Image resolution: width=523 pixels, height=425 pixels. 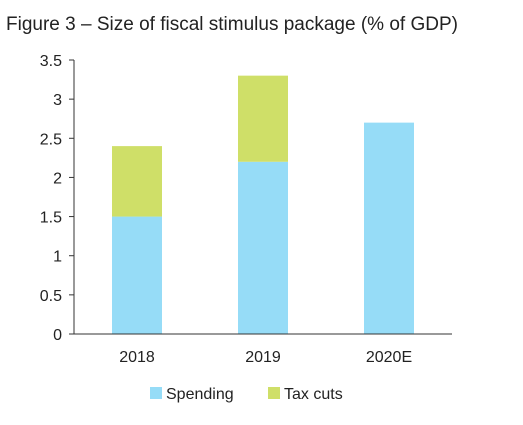 What do you see at coordinates (246, 394) in the screenshot?
I see `legend: Spending Tax cuts` at bounding box center [246, 394].